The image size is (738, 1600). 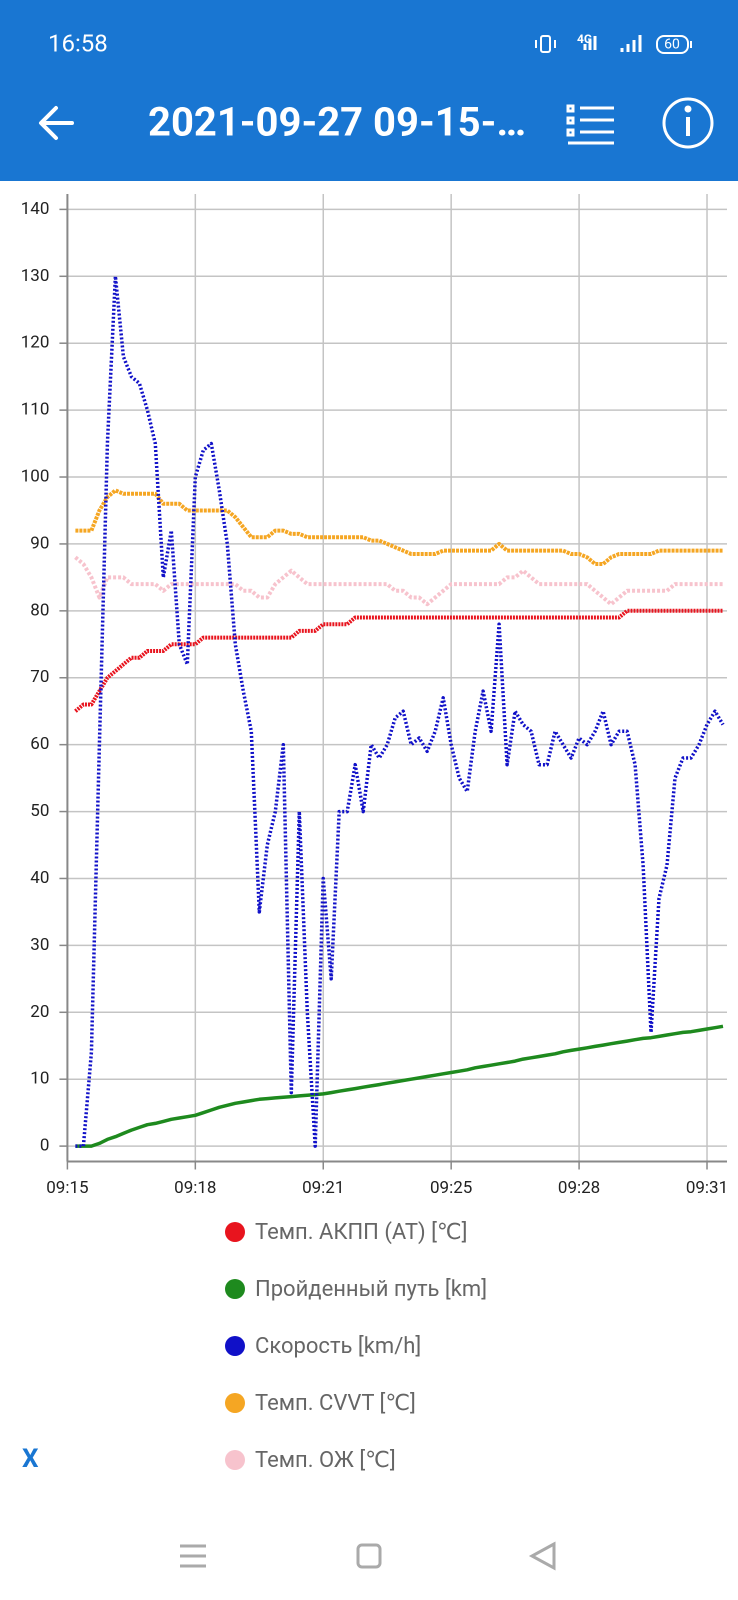 What do you see at coordinates (584, 39) in the screenshot?
I see `network-label: 4G` at bounding box center [584, 39].